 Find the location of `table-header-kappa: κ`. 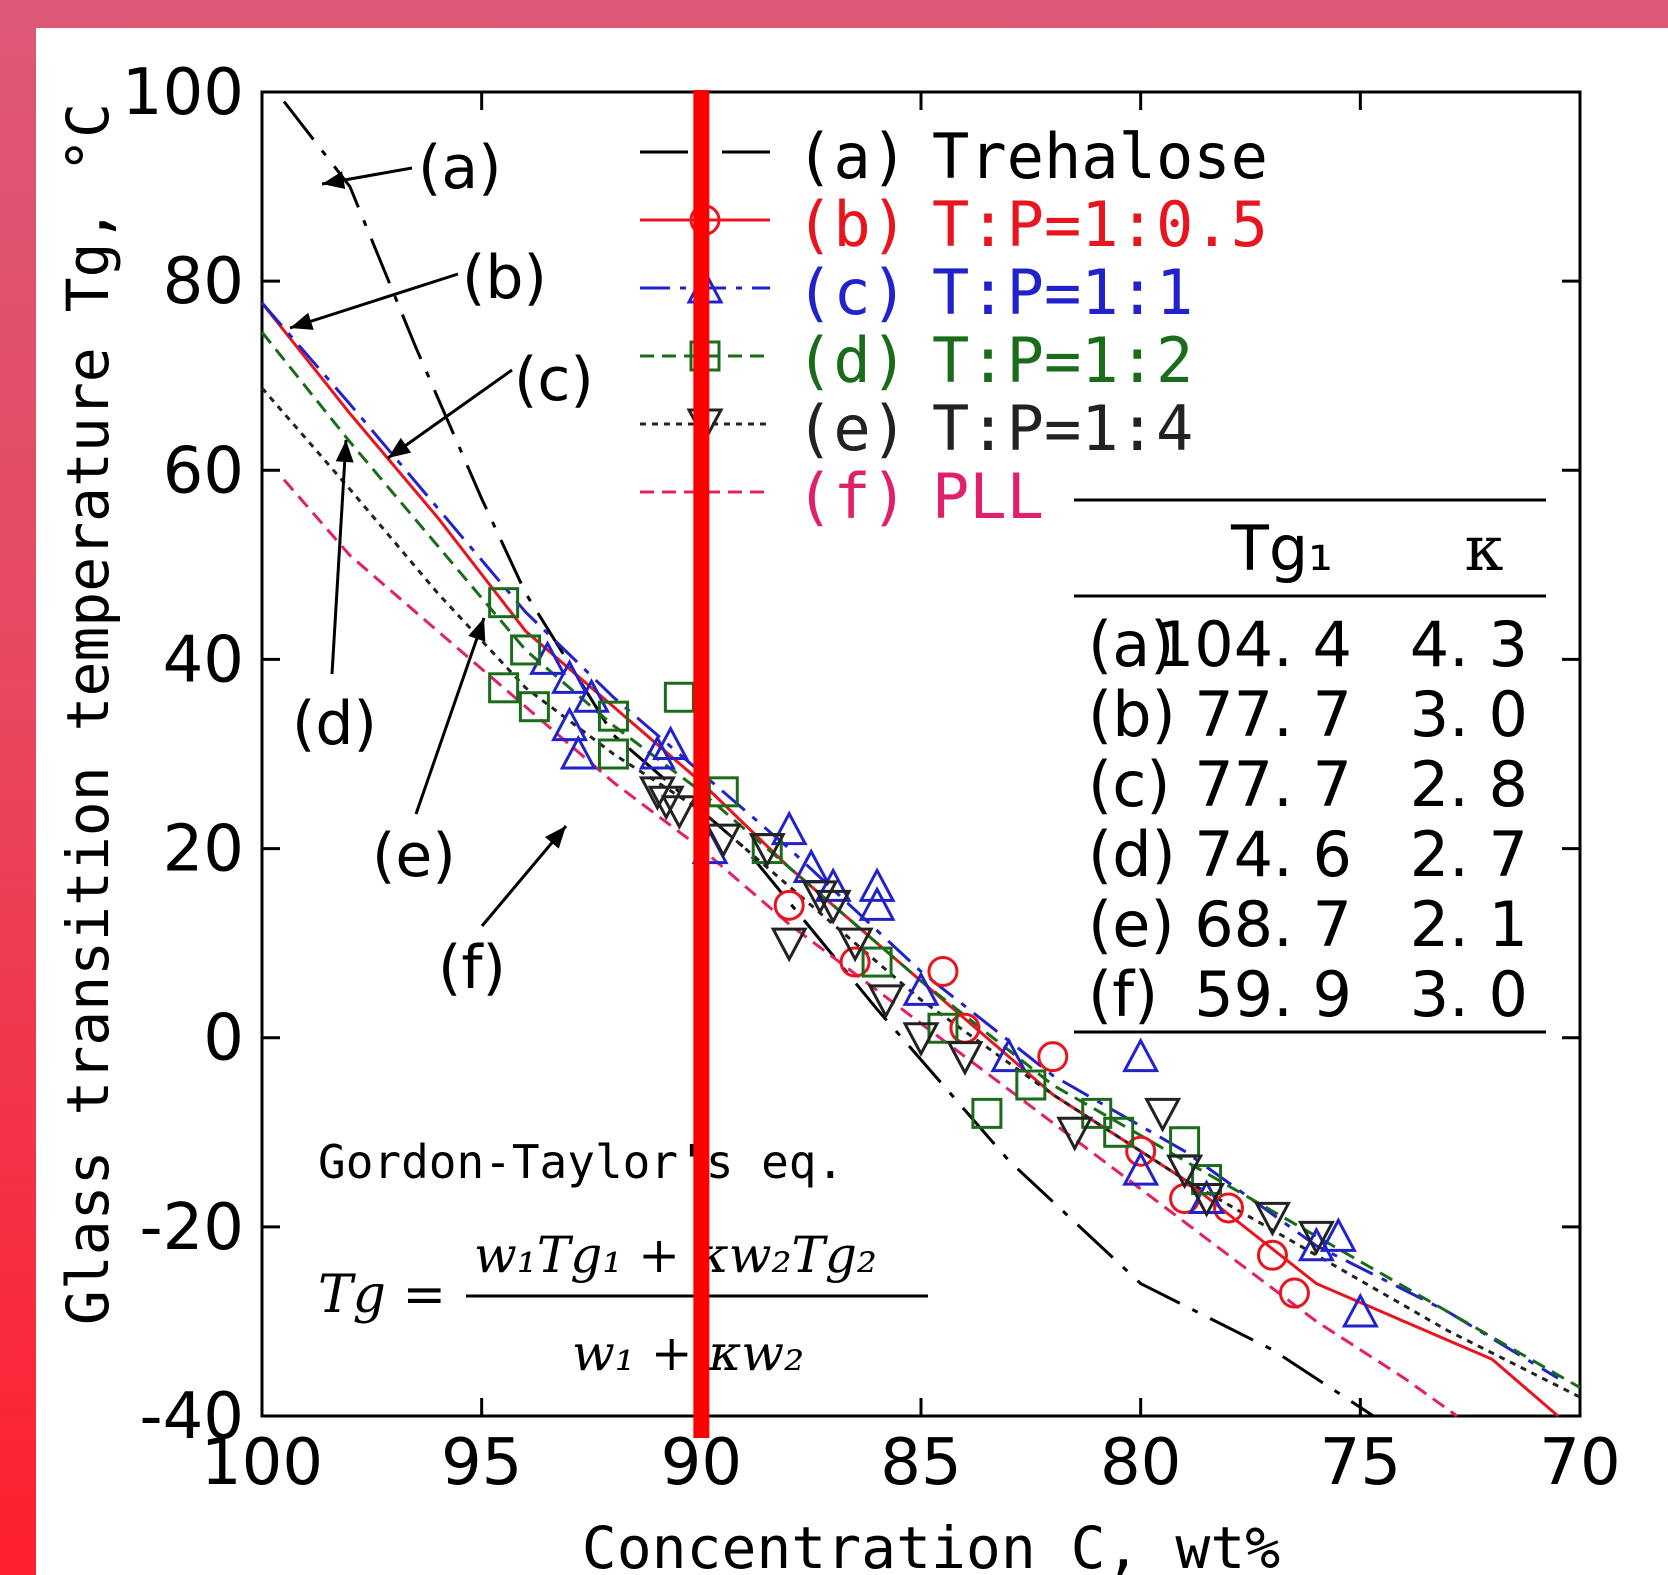

table-header-kappa: κ is located at coordinates (1484, 548).